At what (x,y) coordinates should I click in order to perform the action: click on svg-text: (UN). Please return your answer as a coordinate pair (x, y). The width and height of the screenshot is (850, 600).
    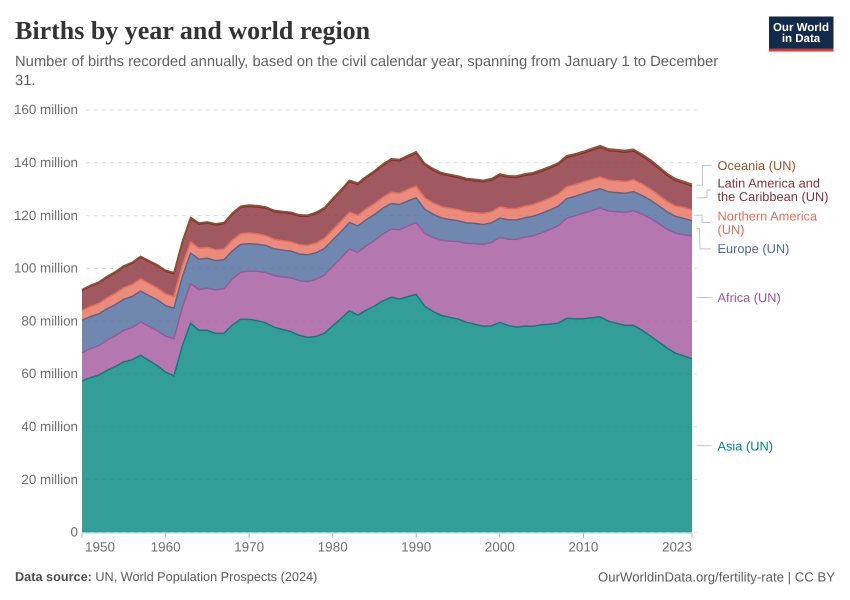
    Looking at the image, I should click on (731, 229).